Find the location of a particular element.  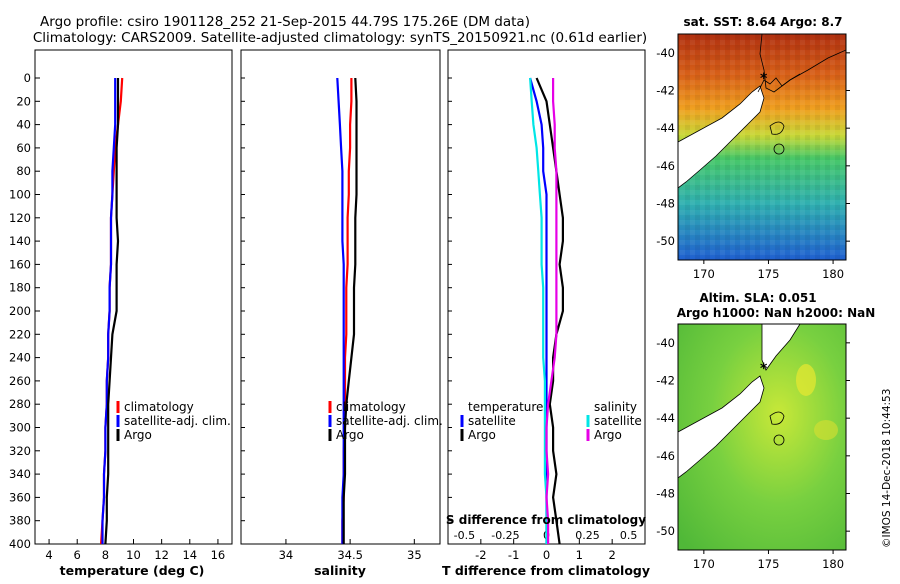

depth-tick-label: 300 is located at coordinates (20, 428).